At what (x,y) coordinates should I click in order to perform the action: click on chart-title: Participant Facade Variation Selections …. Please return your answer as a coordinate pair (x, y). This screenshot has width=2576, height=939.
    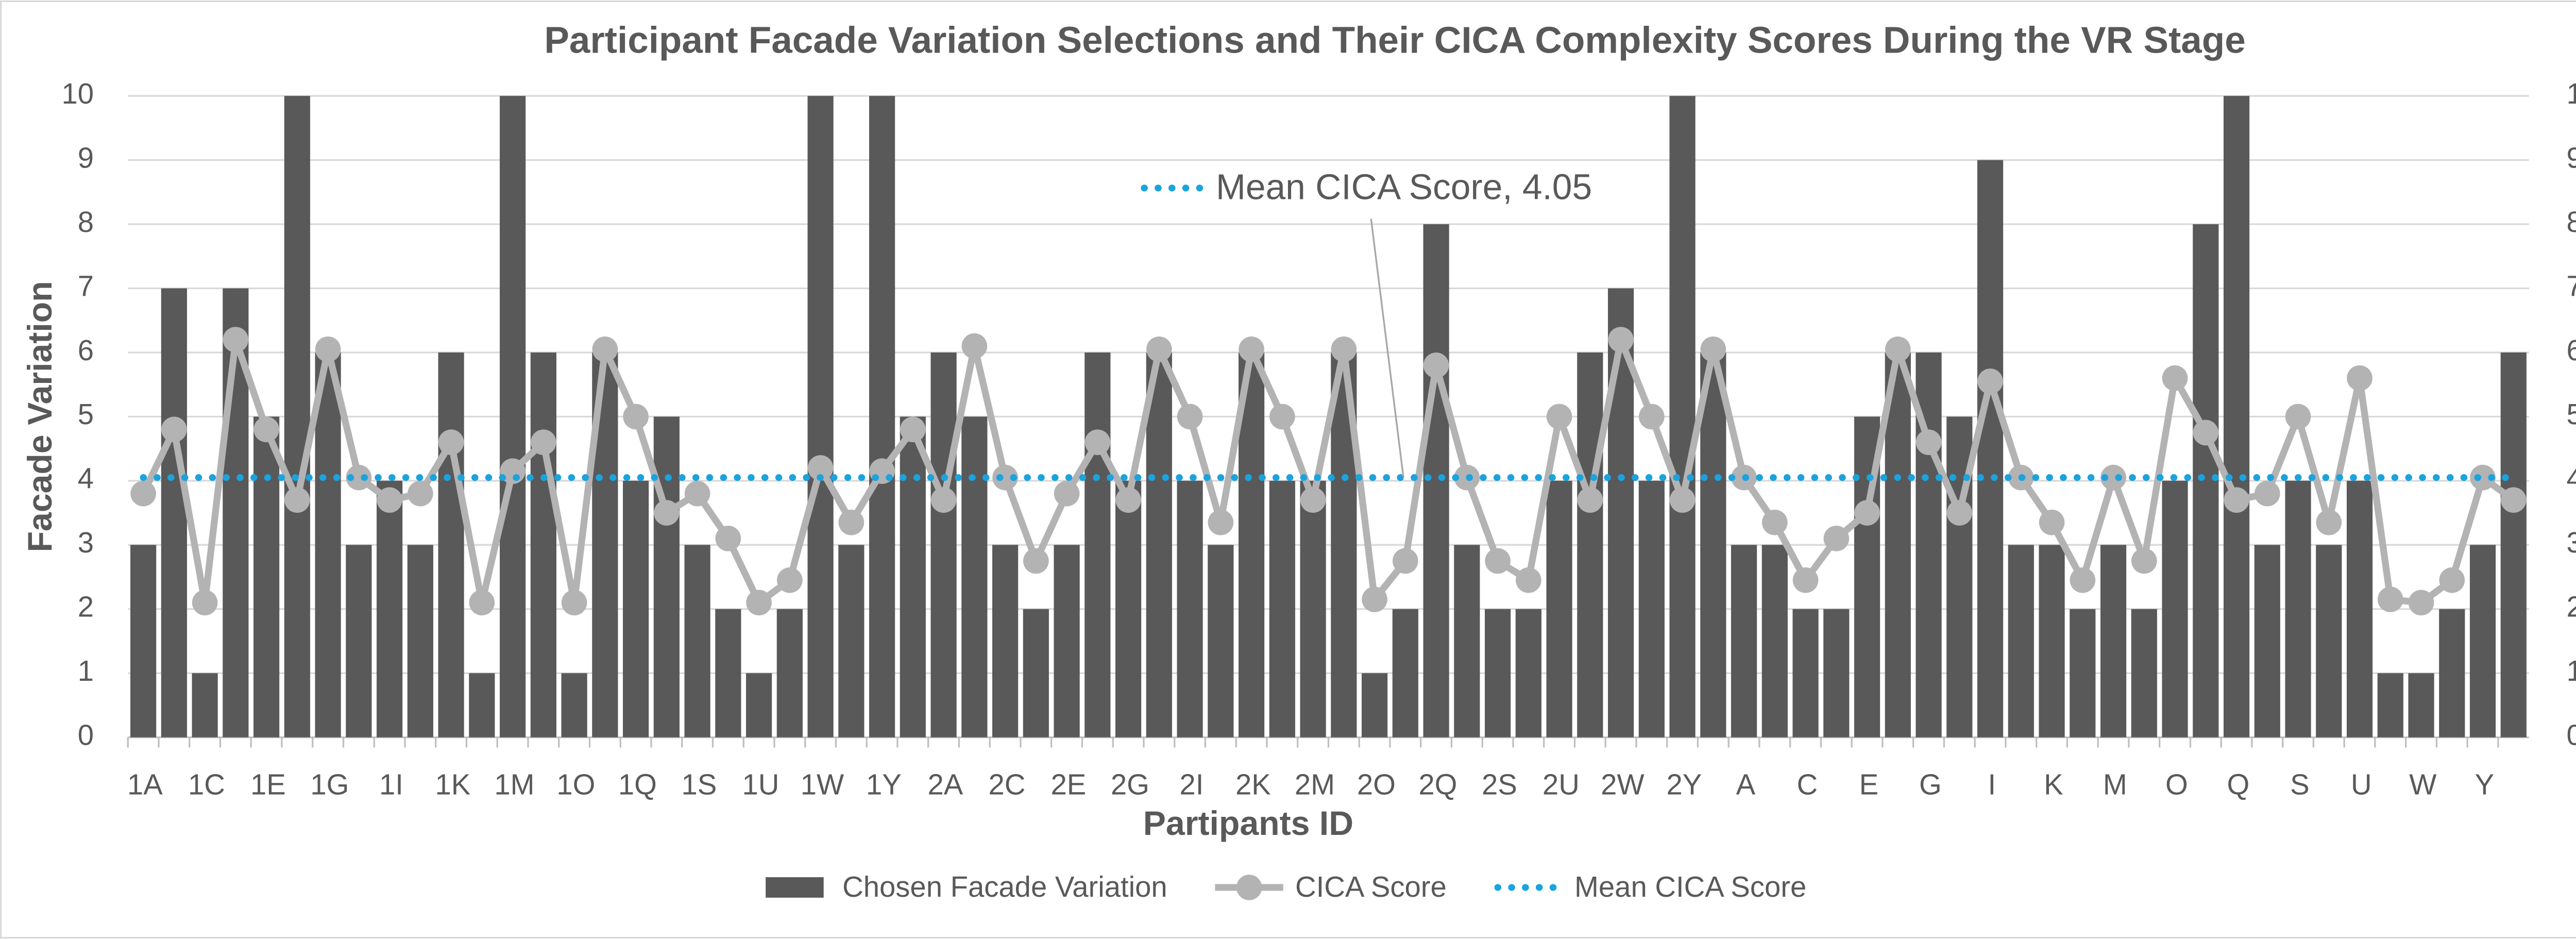
    Looking at the image, I should click on (1394, 40).